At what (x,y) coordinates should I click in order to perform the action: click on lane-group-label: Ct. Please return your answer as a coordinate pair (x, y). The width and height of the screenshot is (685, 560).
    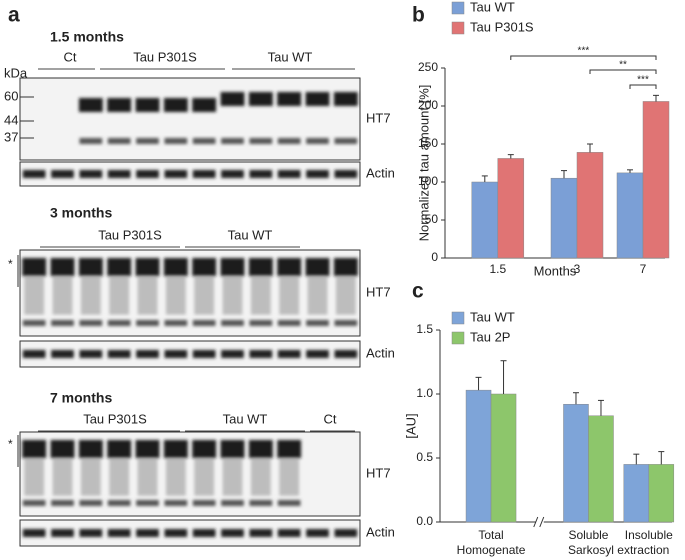
    Looking at the image, I should click on (330, 418).